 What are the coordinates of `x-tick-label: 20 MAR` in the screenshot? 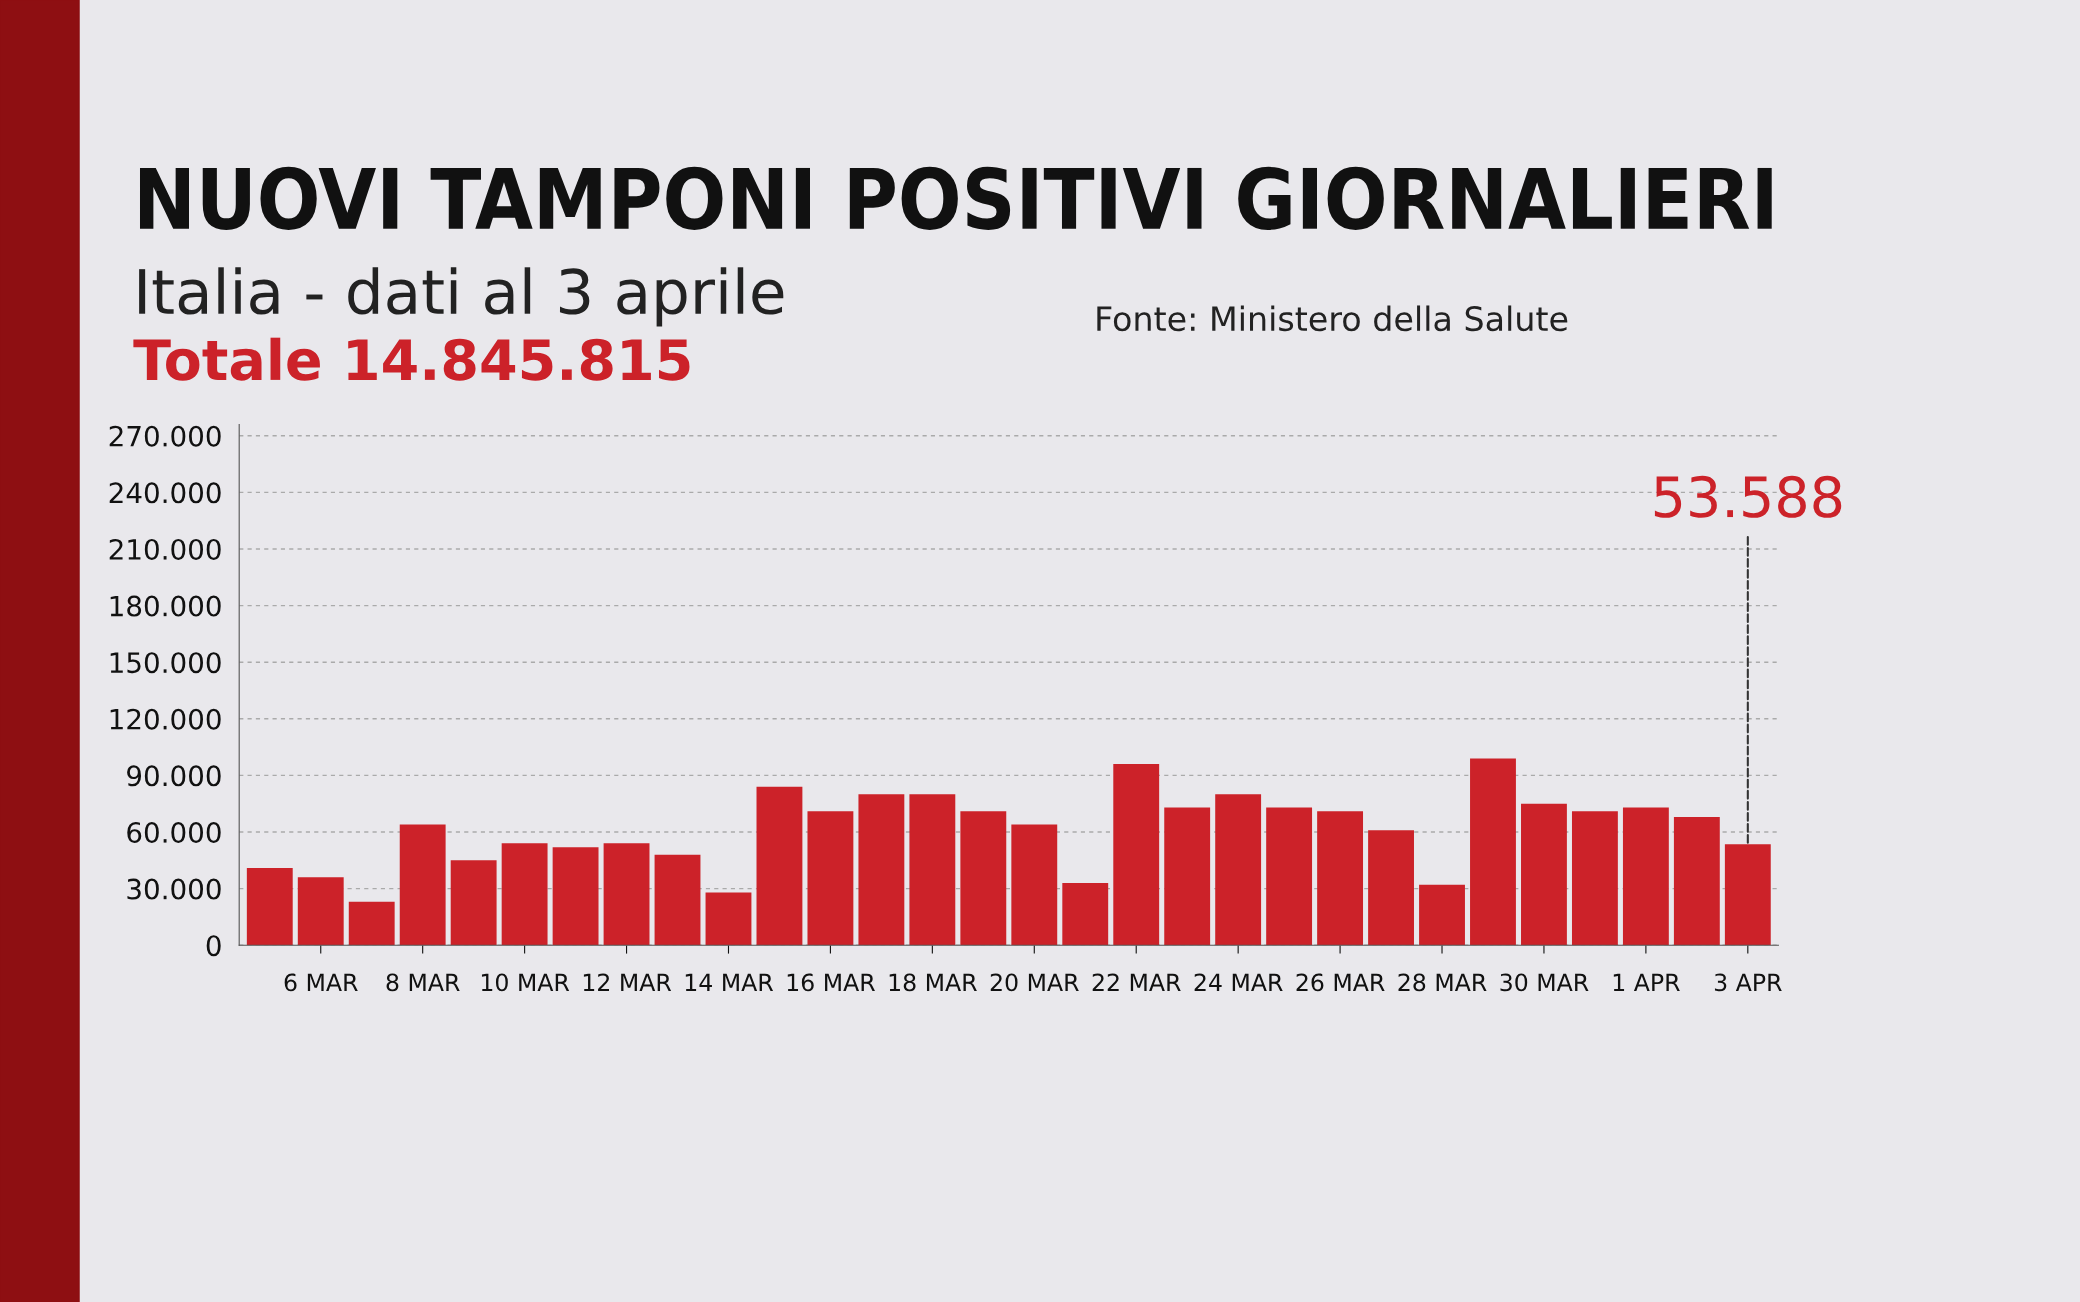 It's located at (1034, 982).